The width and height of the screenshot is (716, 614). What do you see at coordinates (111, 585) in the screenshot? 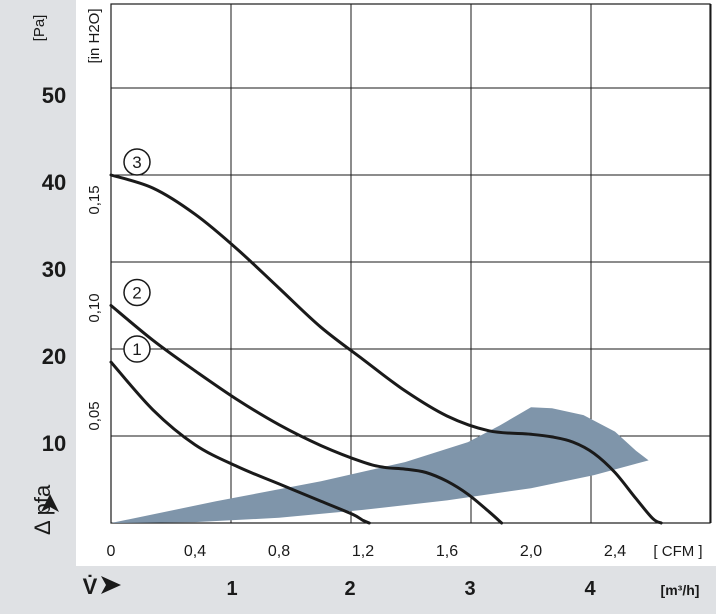
I see `x-axis-arrow-icon` at bounding box center [111, 585].